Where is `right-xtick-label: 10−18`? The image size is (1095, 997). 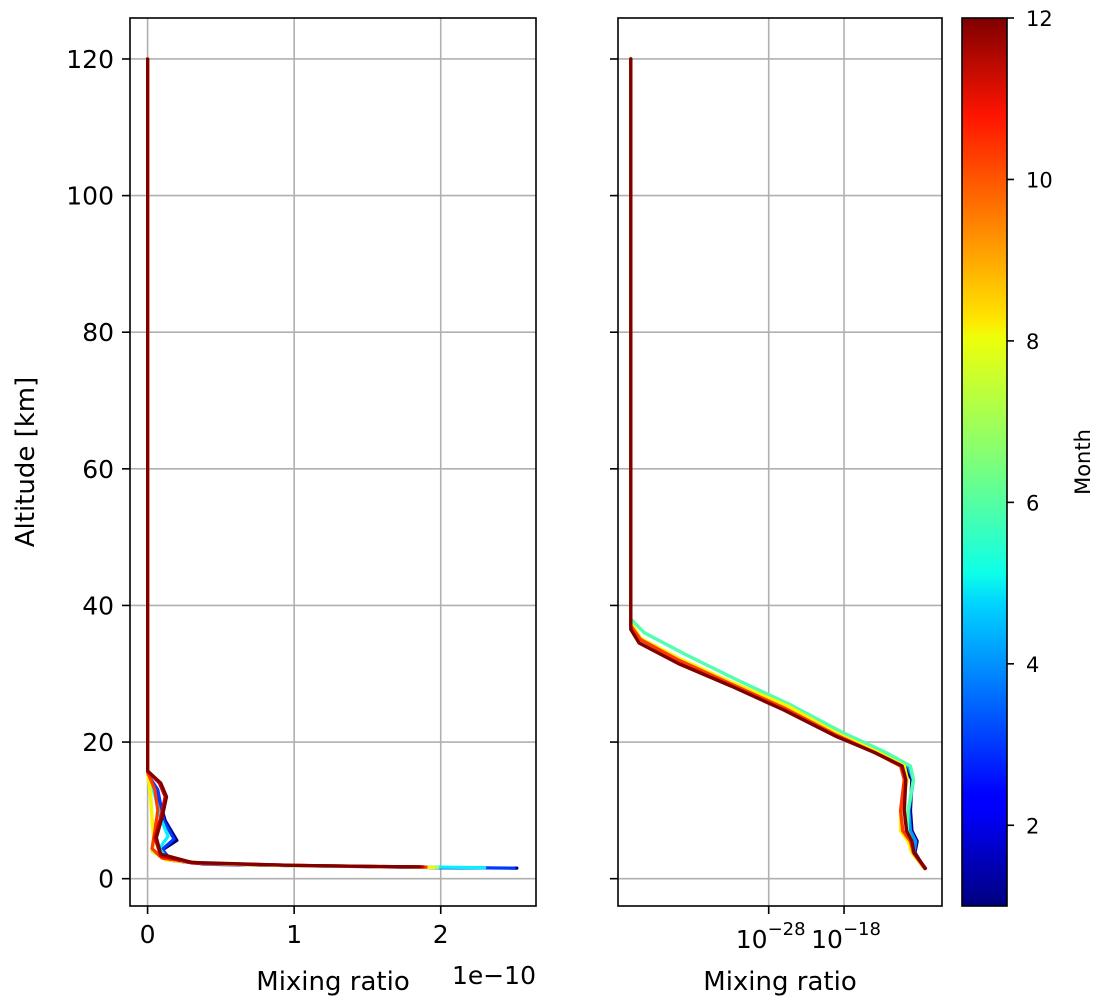
right-xtick-label: 10−18 is located at coordinates (846, 936).